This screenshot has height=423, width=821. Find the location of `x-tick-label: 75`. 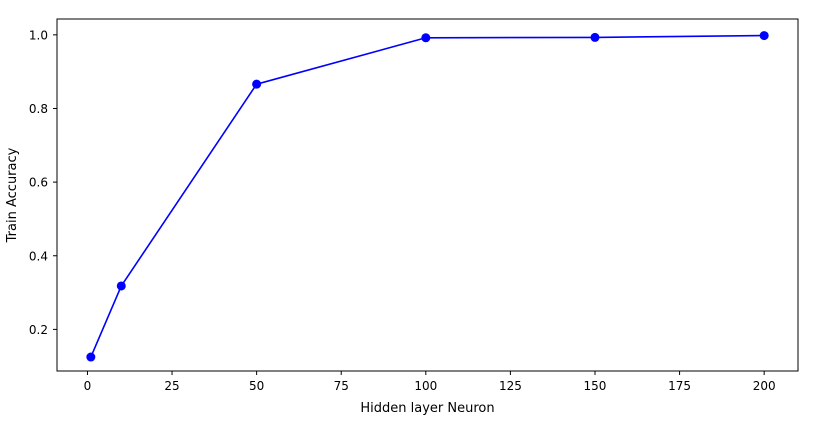

x-tick-label: 75 is located at coordinates (341, 386).